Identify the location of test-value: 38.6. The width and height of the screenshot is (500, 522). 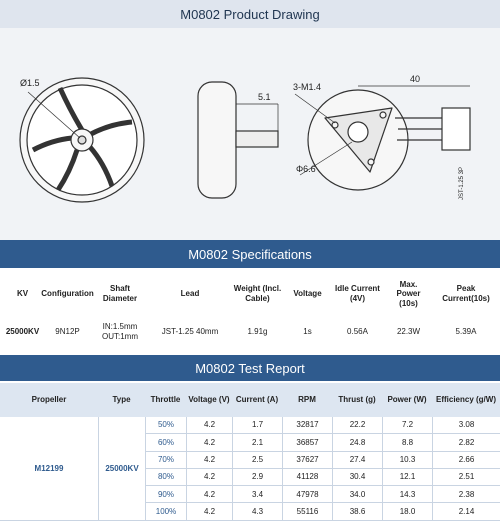
(357, 512).